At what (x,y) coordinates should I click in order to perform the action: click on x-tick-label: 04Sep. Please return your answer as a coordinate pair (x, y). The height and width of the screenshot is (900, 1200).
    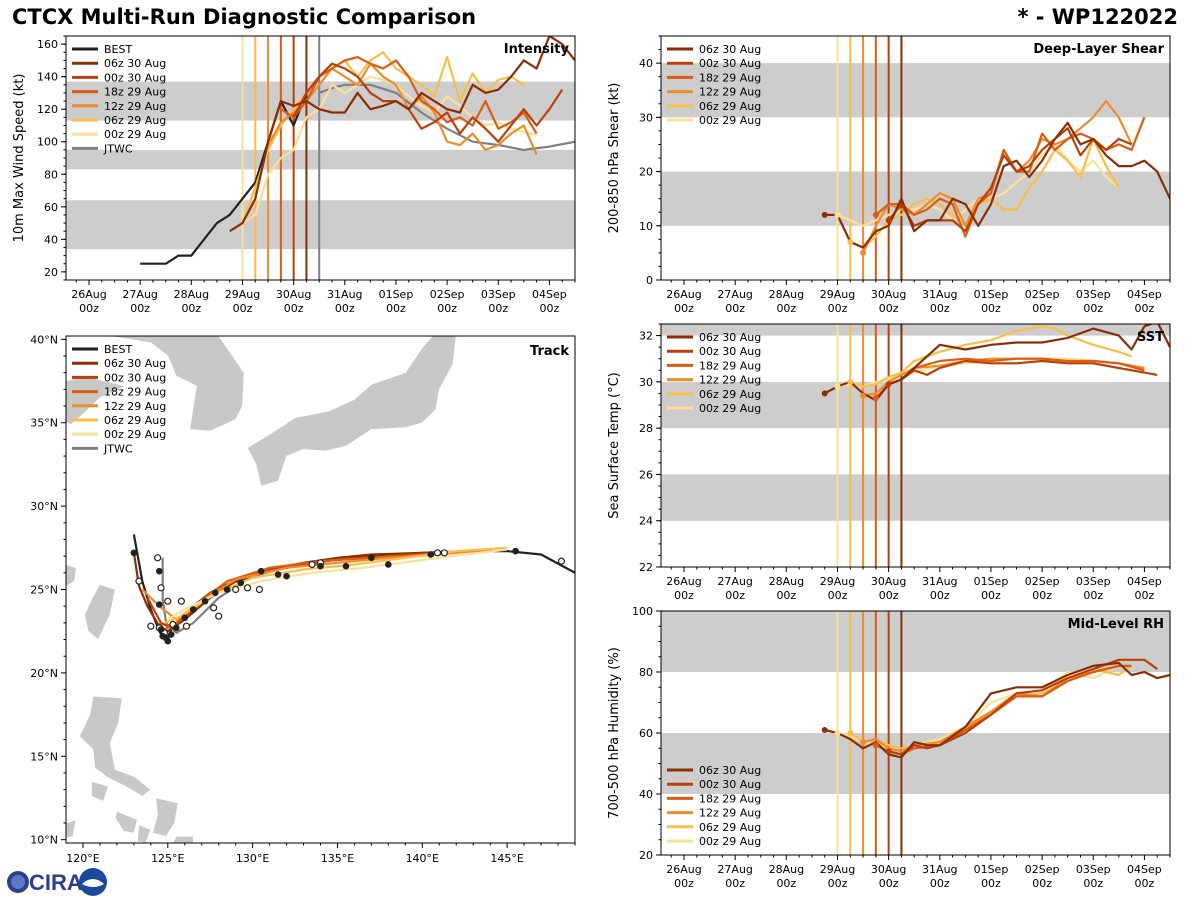
    Looking at the image, I should click on (1144, 869).